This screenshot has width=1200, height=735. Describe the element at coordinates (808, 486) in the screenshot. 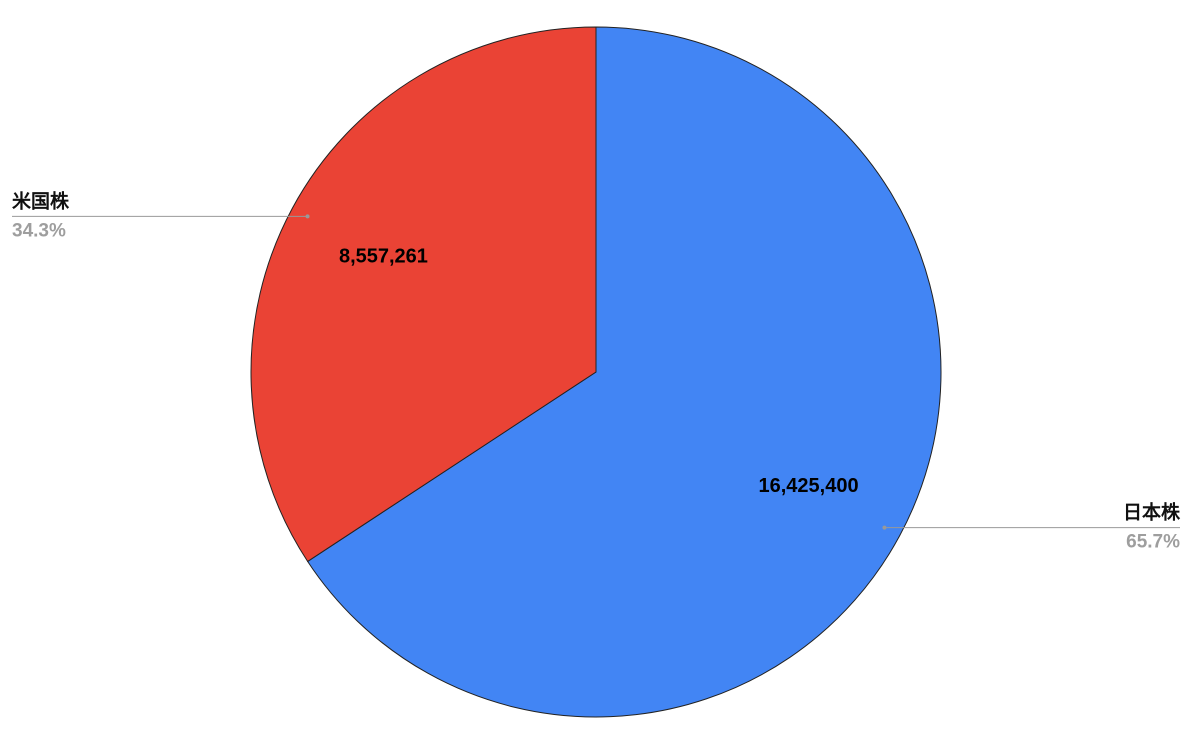

I see `value-label: 16,425,400` at that location.